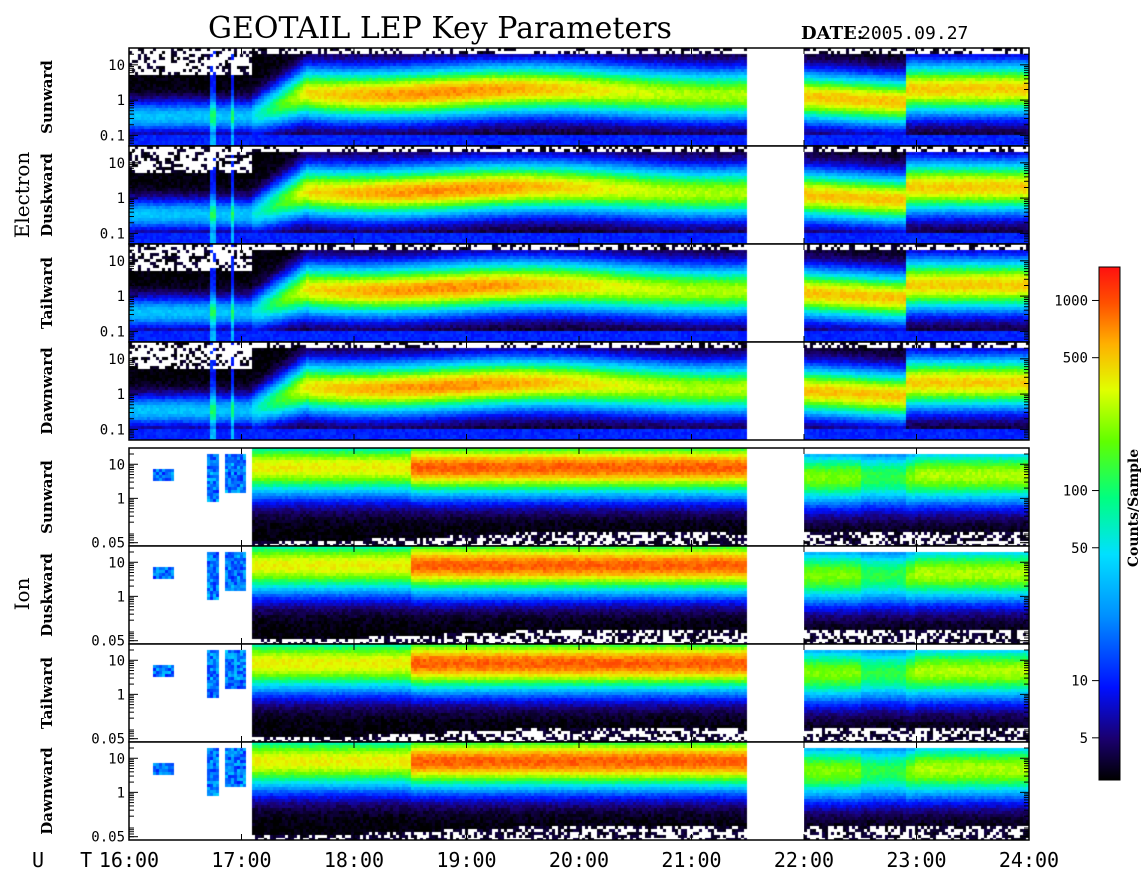 This screenshot has width=1142, height=880. Describe the element at coordinates (22, 381) in the screenshot. I see `group-labels: Electron Ion` at that location.